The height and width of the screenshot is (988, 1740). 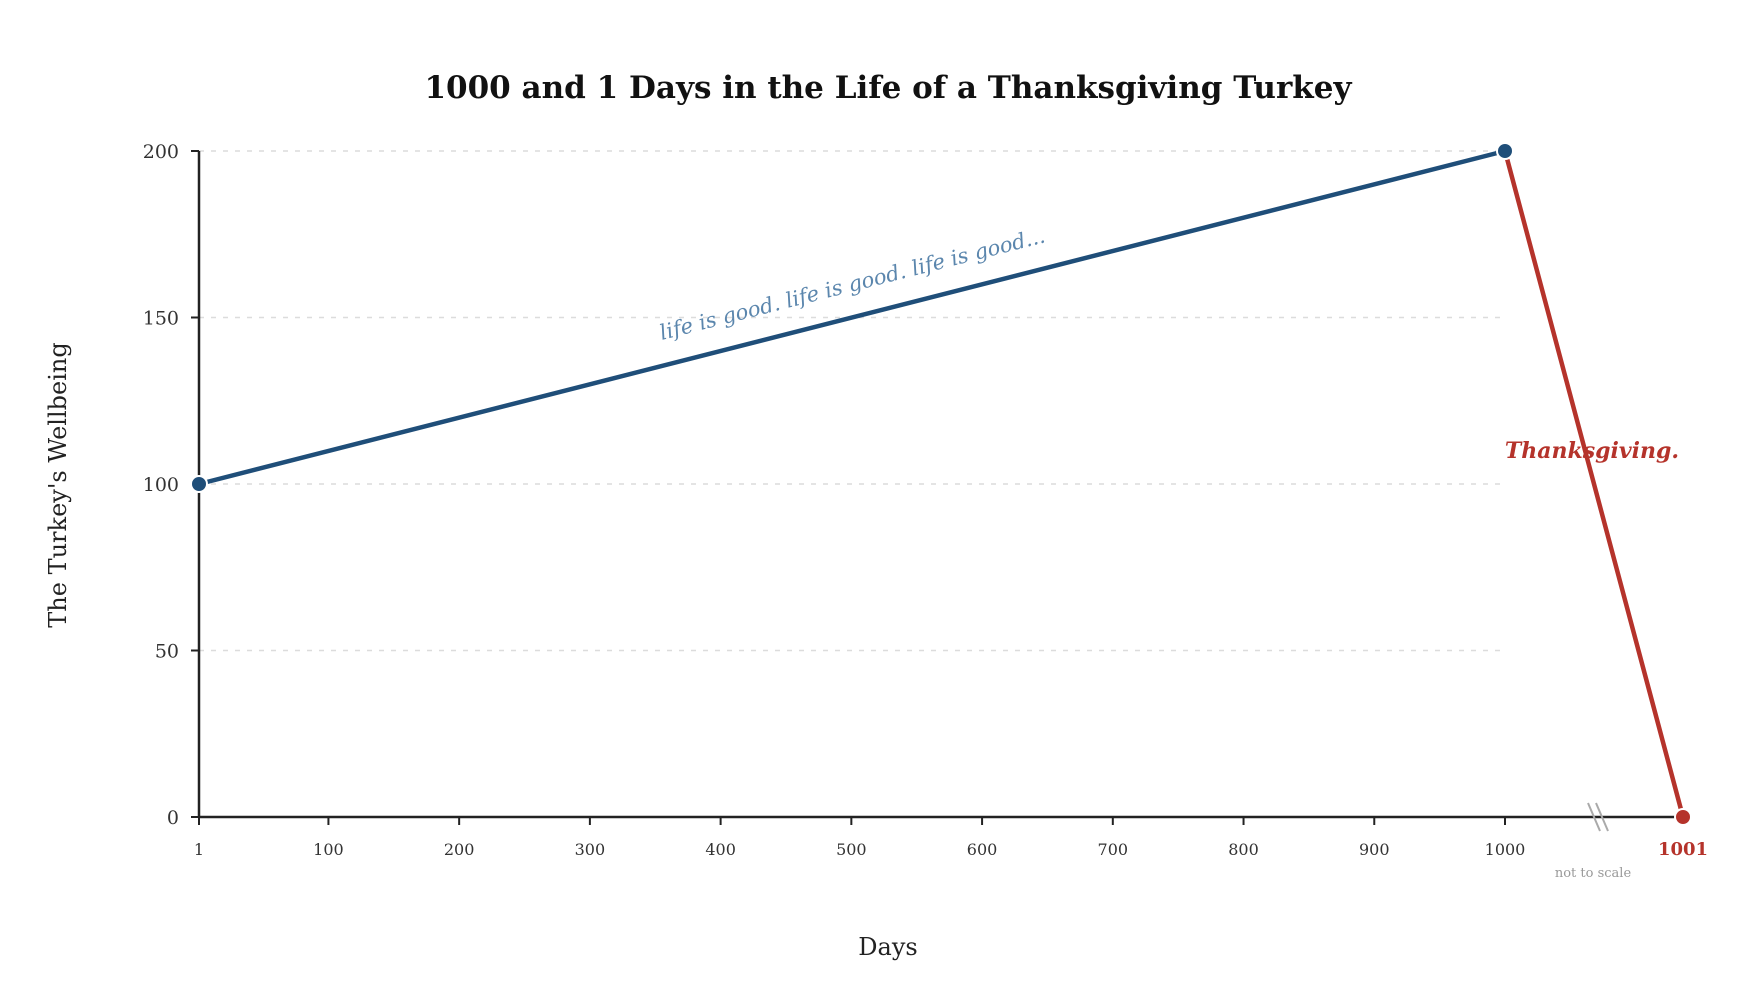 What do you see at coordinates (1243, 849) in the screenshot?
I see `x-tick-label: 800` at bounding box center [1243, 849].